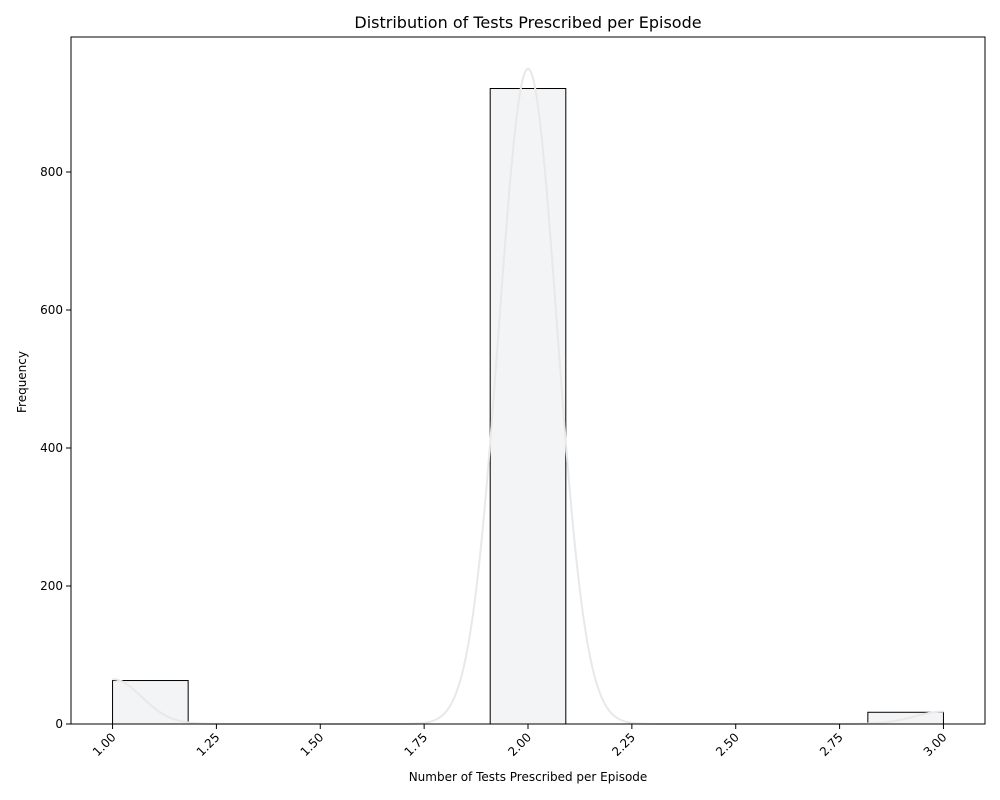 This screenshot has width=1000, height=800. What do you see at coordinates (312, 744) in the screenshot?
I see `x-tick-label: 1.50` at bounding box center [312, 744].